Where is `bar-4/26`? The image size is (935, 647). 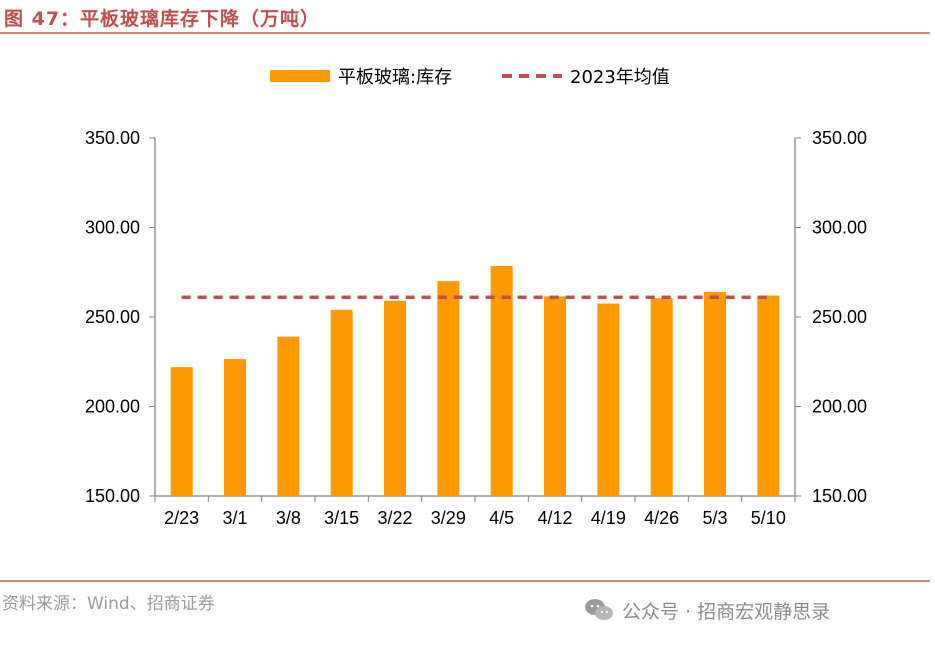
bar-4/26 is located at coordinates (661, 397).